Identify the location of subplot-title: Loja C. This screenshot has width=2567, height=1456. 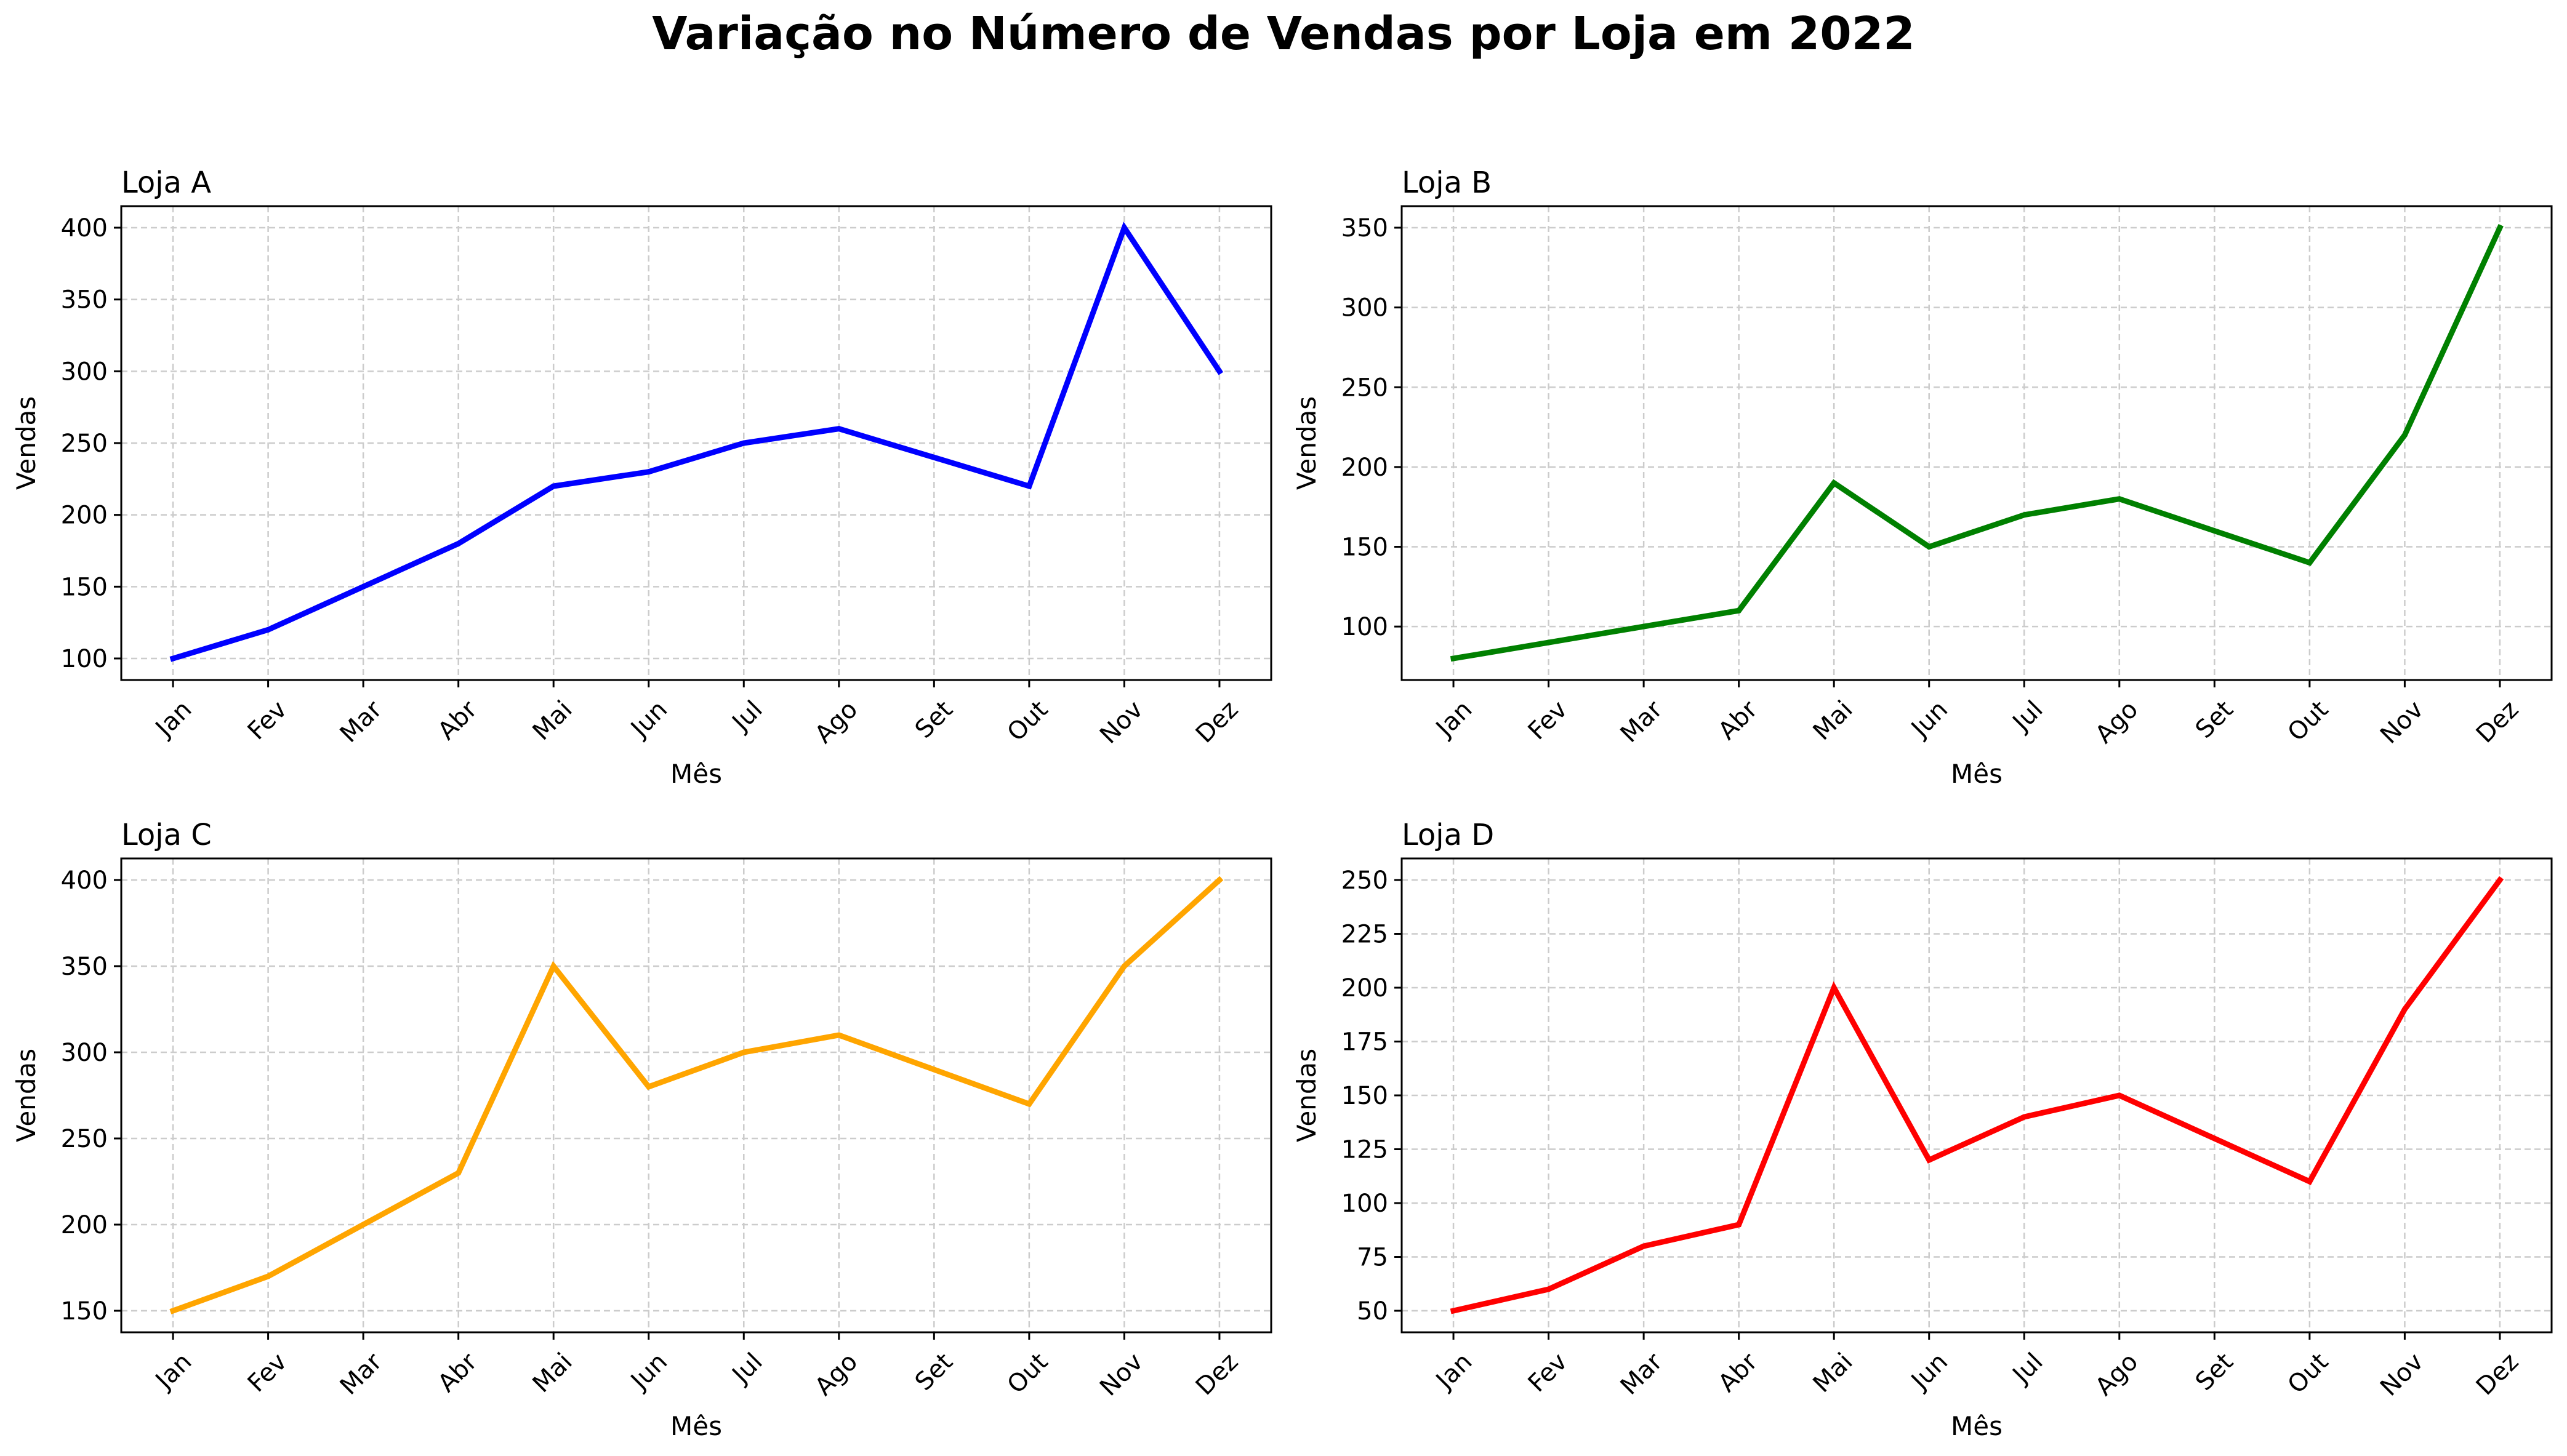
(166, 835).